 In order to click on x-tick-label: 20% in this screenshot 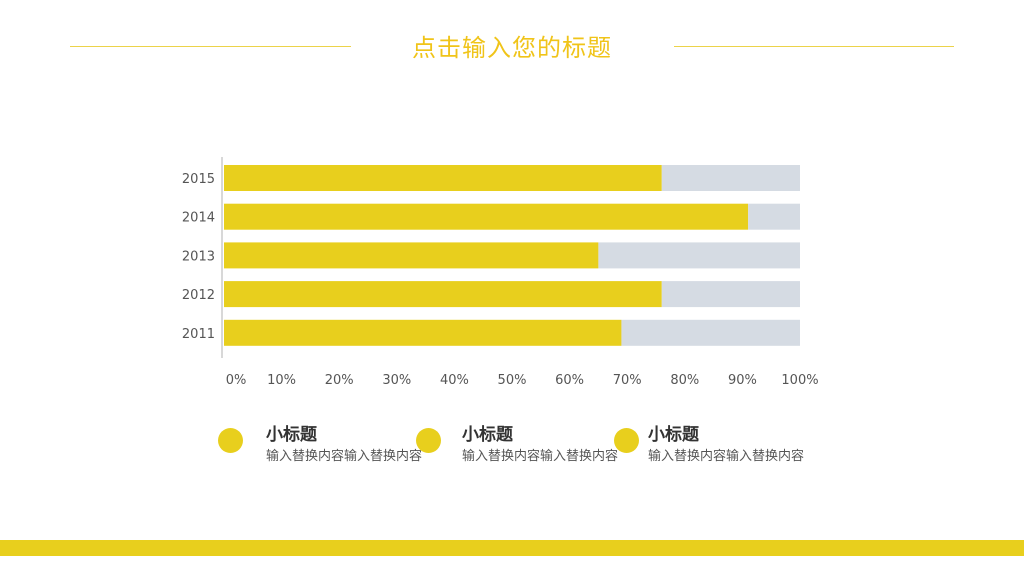, I will do `click(339, 380)`.